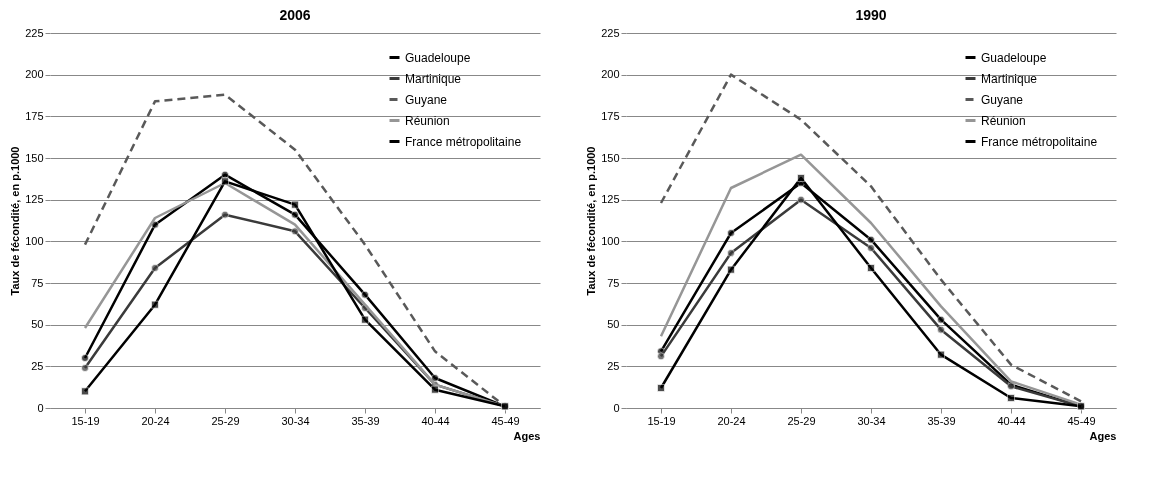 The image size is (1158, 477). What do you see at coordinates (295, 15) in the screenshot?
I see `chart-title: 2006` at bounding box center [295, 15].